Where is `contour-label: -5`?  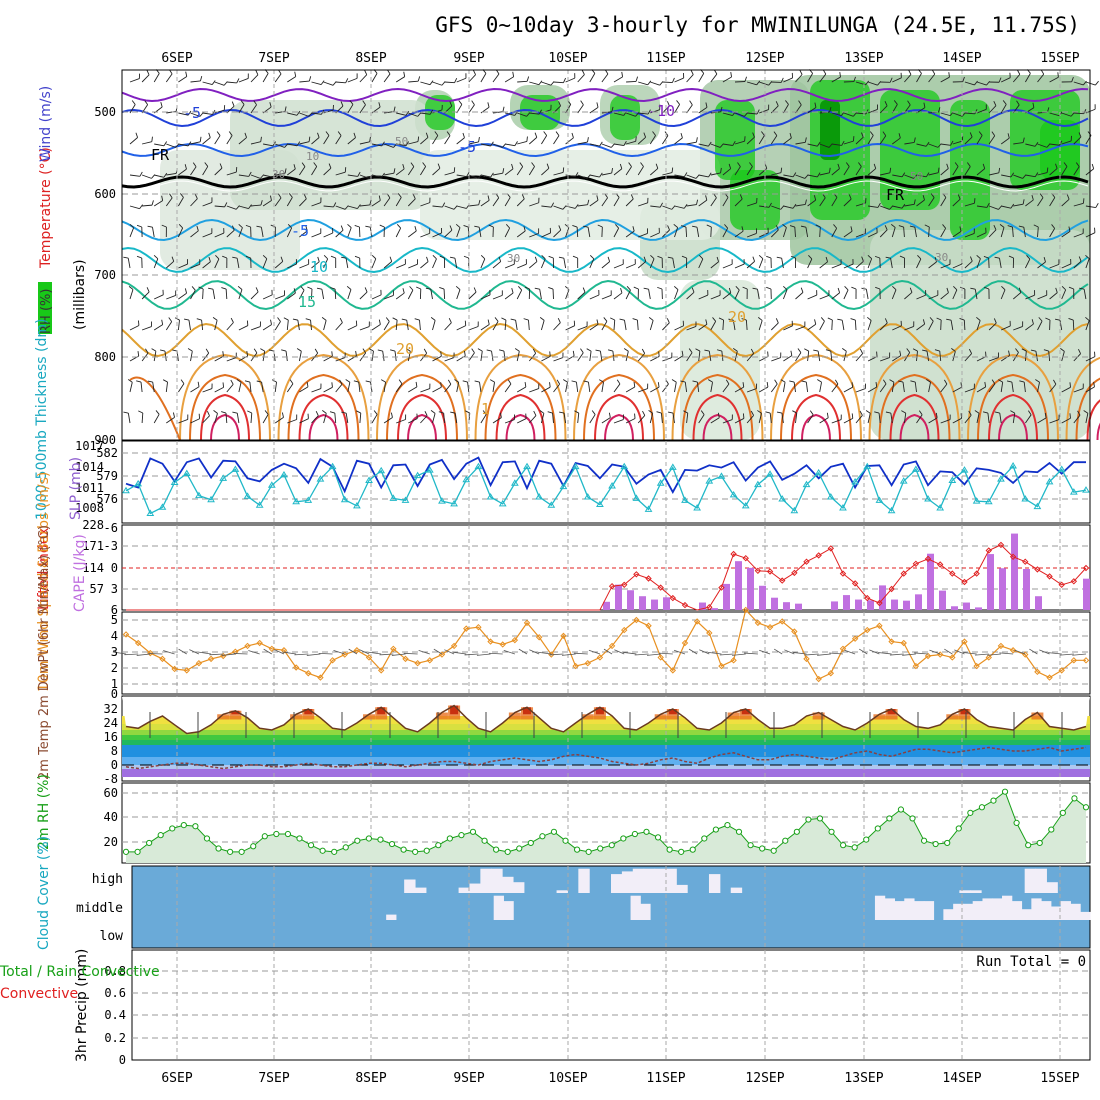 contour-label: -5 is located at coordinates (192, 113).